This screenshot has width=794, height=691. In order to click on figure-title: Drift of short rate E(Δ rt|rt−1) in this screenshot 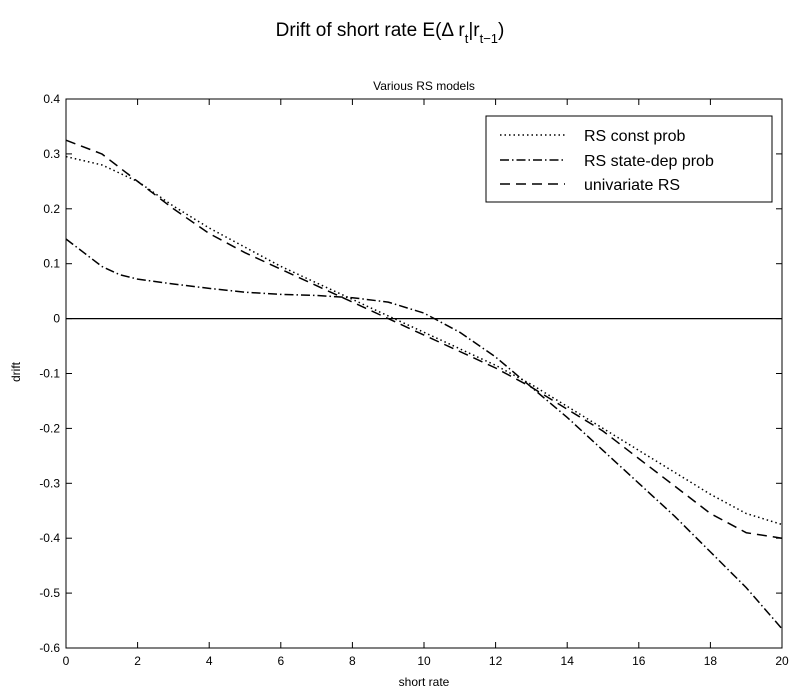, I will do `click(390, 33)`.